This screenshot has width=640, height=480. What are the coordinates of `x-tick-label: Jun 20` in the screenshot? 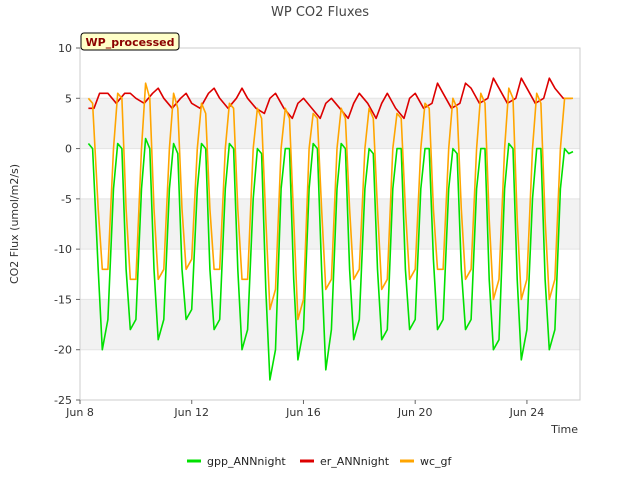 It's located at (415, 412).